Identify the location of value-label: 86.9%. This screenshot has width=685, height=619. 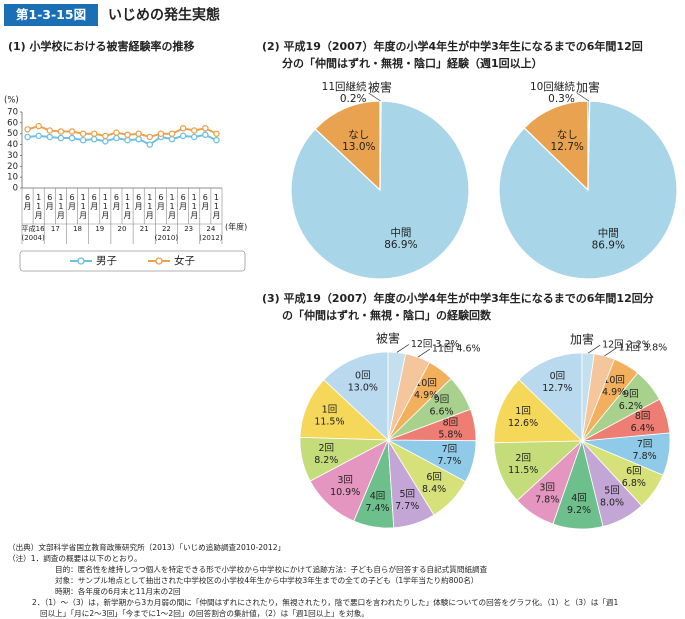
(400, 245).